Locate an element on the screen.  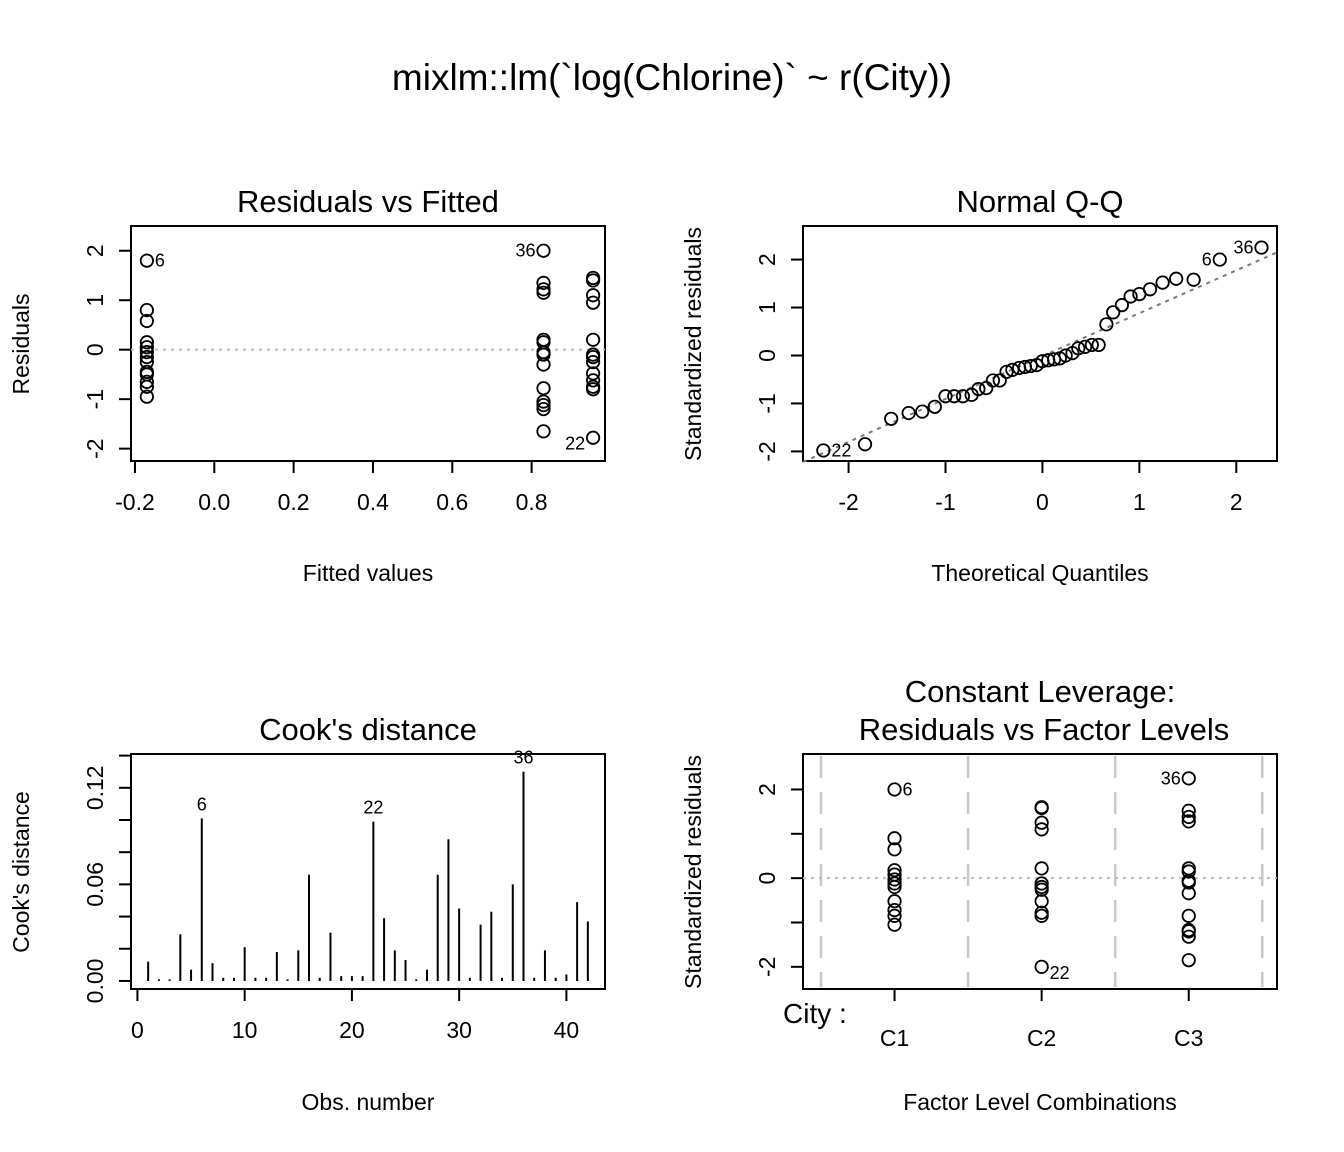
leverage-point-label: 36 is located at coordinates (1171, 778).